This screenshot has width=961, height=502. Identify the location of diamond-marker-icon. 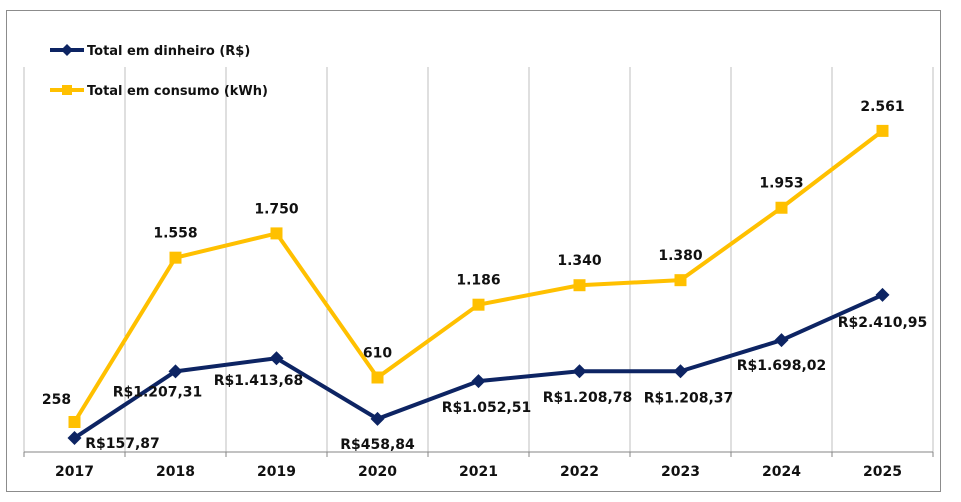
(67, 50).